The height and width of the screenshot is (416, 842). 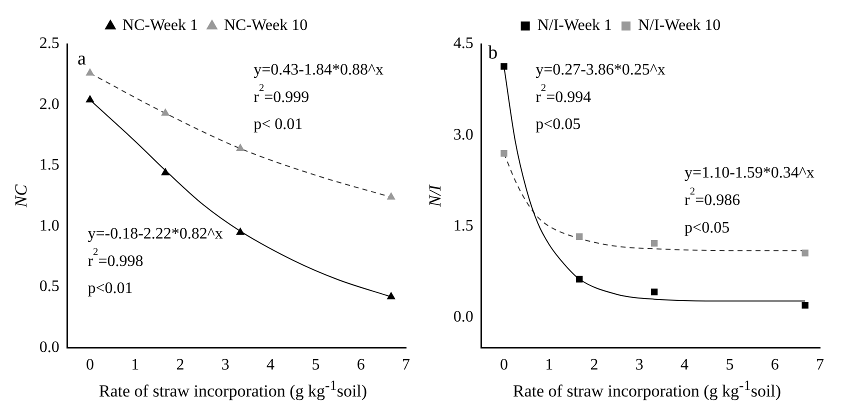 I want to click on y-tick-label: 4.5, so click(x=463, y=43).